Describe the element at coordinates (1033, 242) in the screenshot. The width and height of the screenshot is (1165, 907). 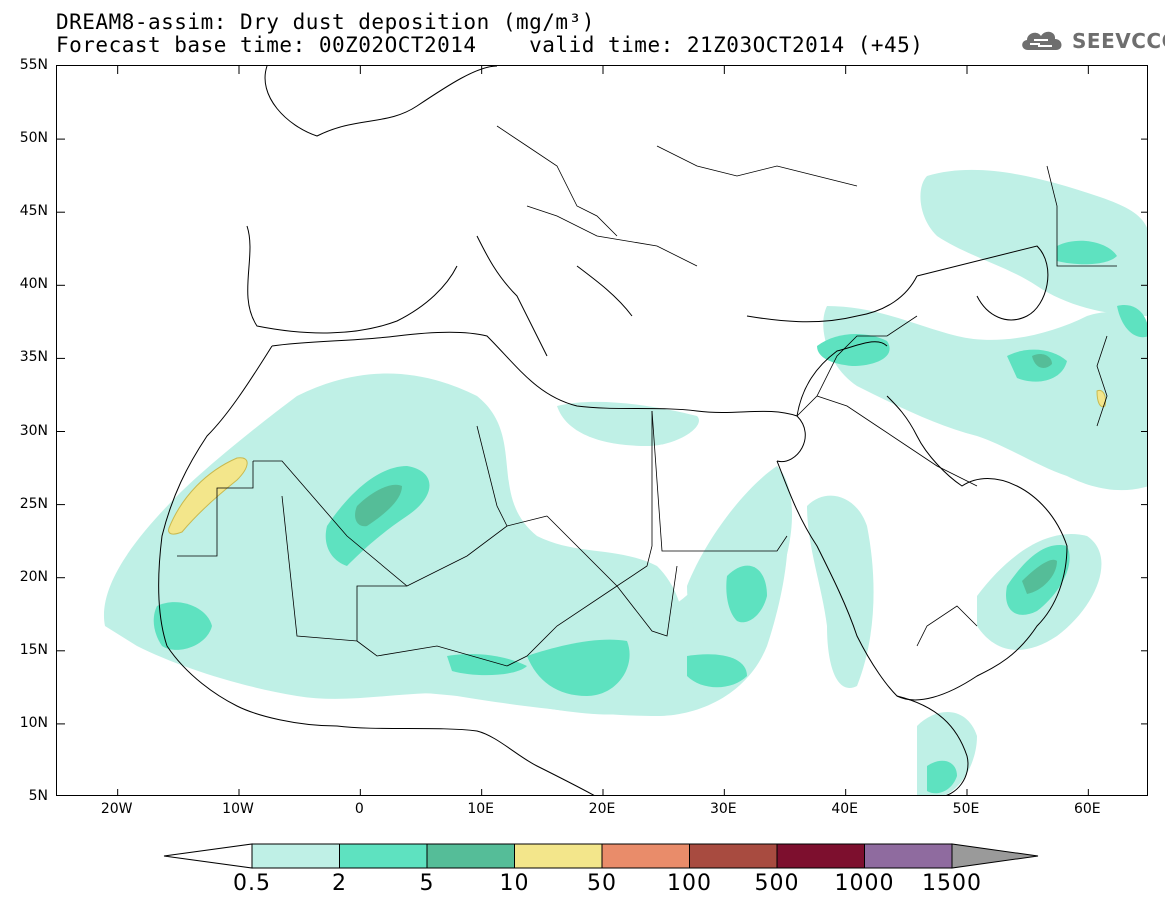
I see `dust-area-caucasus` at that location.